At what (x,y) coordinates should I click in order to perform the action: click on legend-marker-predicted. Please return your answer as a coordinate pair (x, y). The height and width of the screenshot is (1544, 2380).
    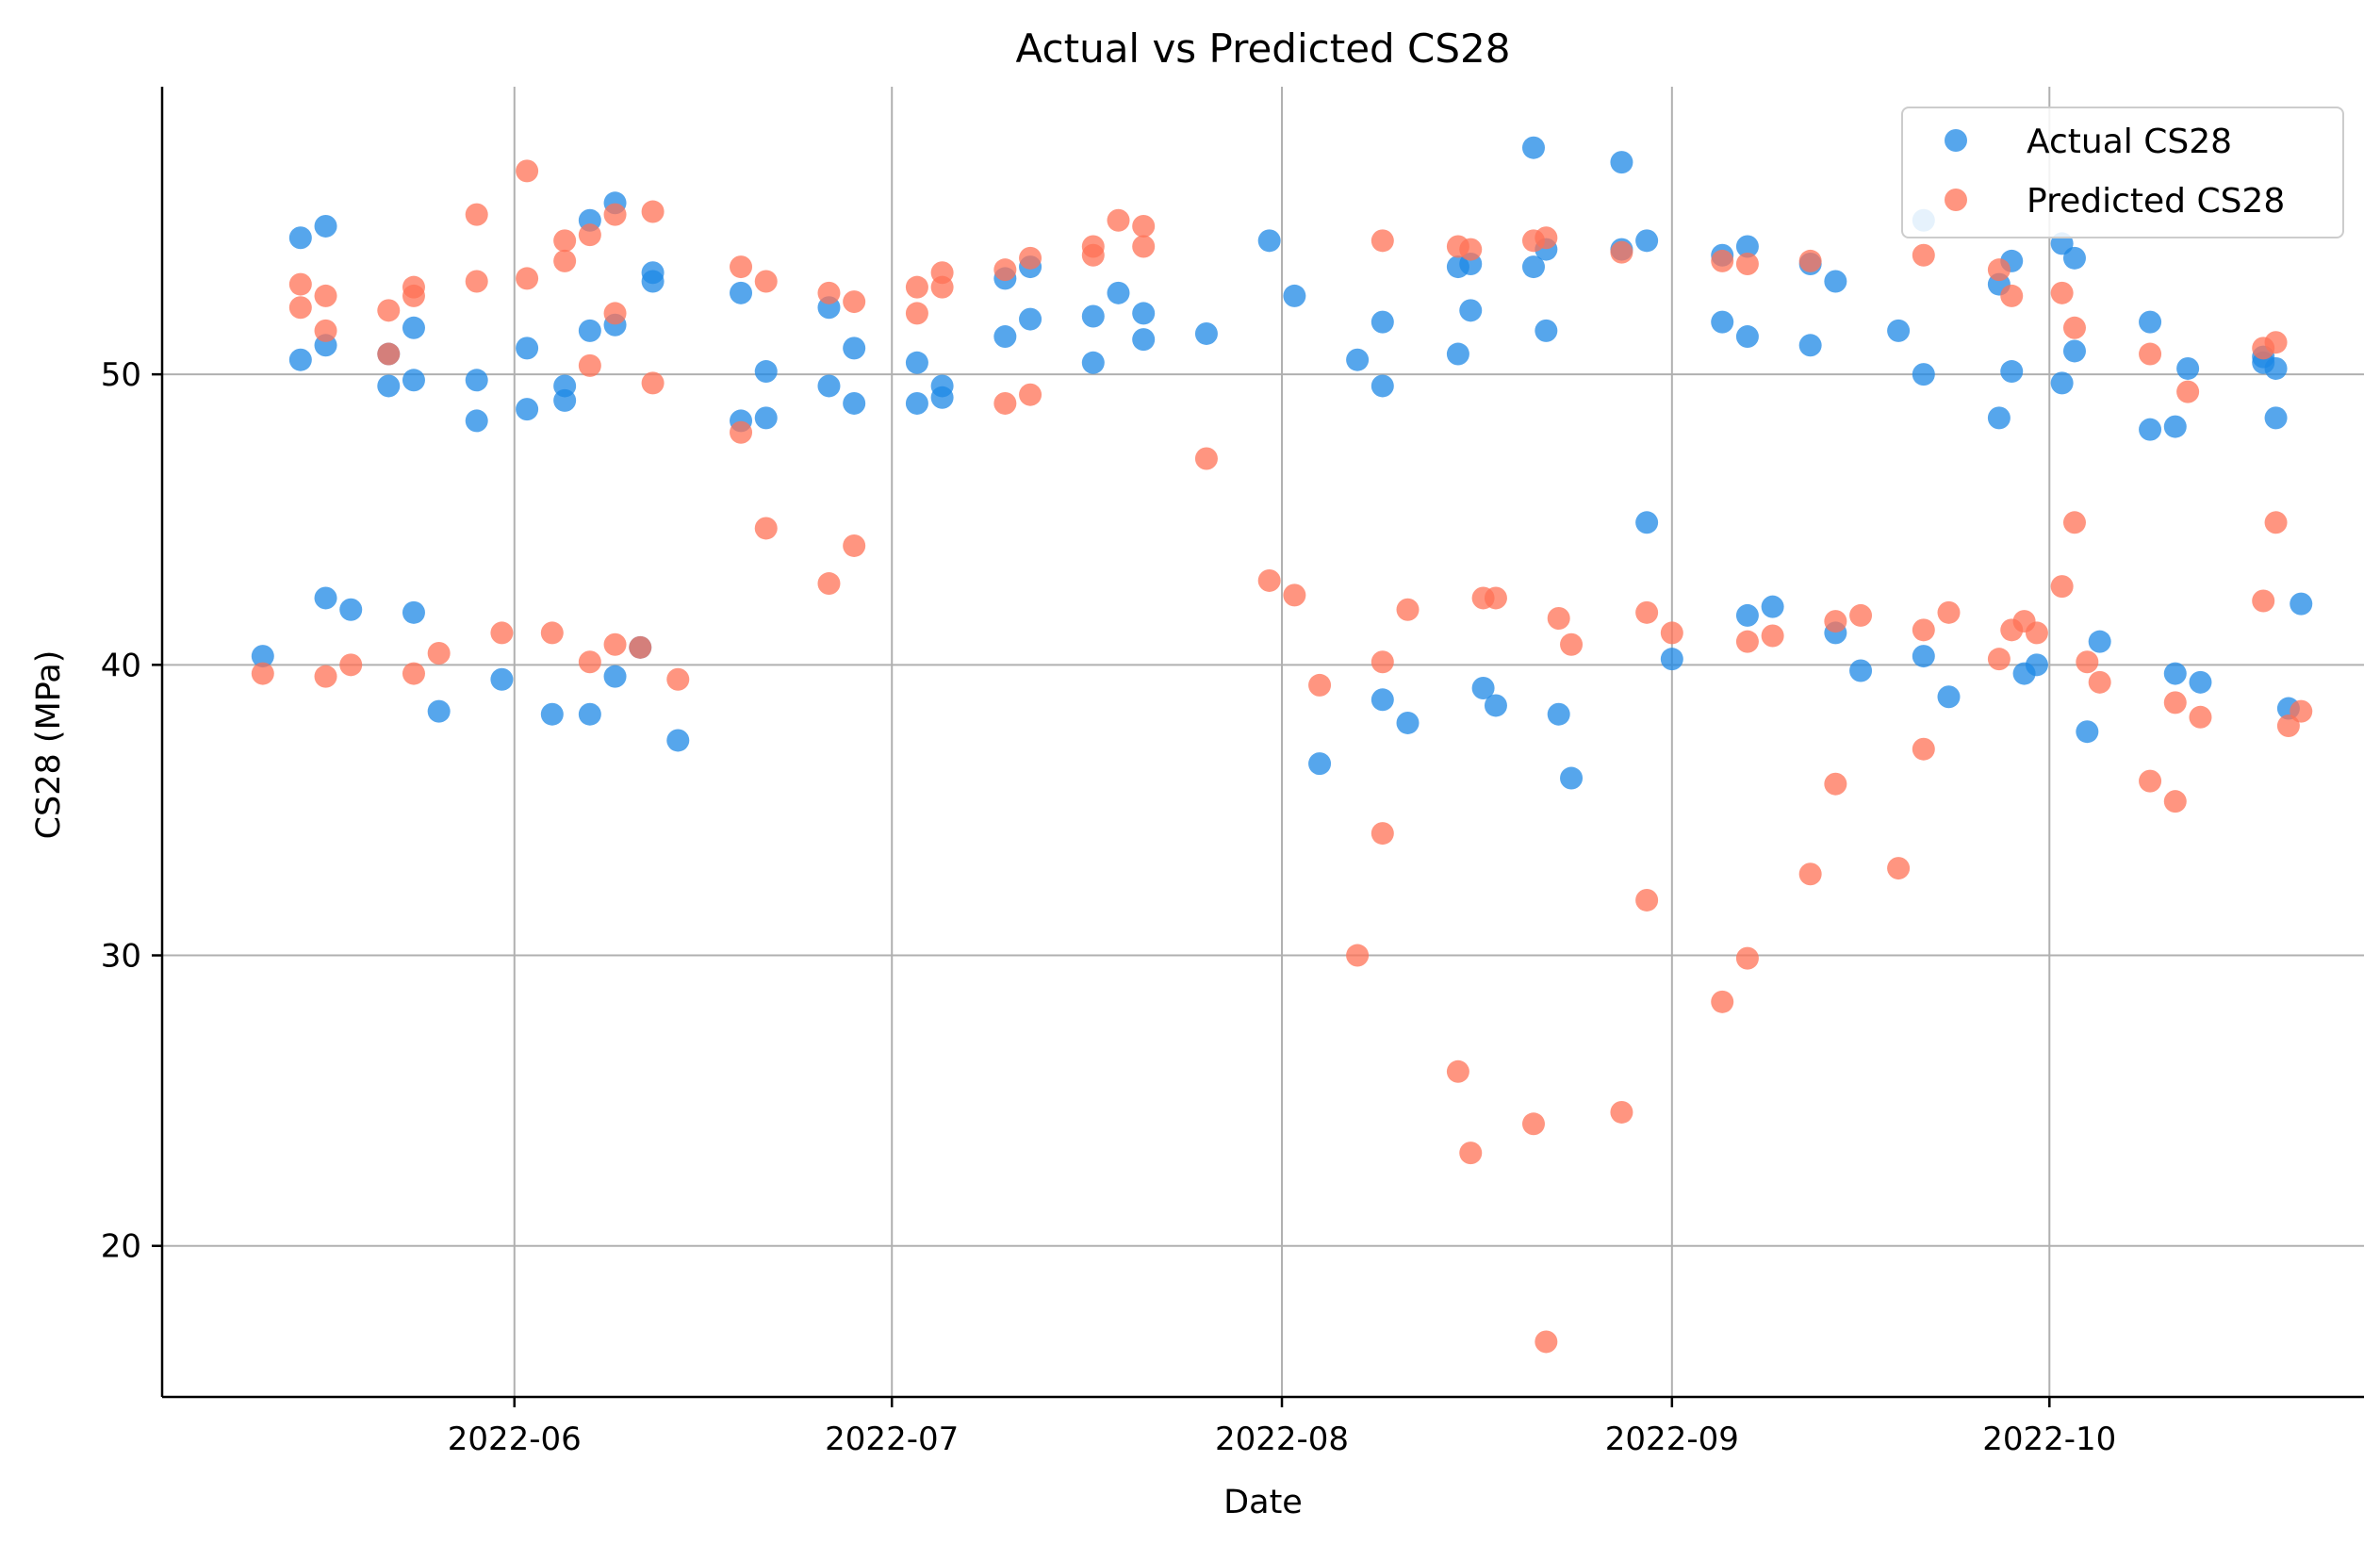
    Looking at the image, I should click on (1956, 200).